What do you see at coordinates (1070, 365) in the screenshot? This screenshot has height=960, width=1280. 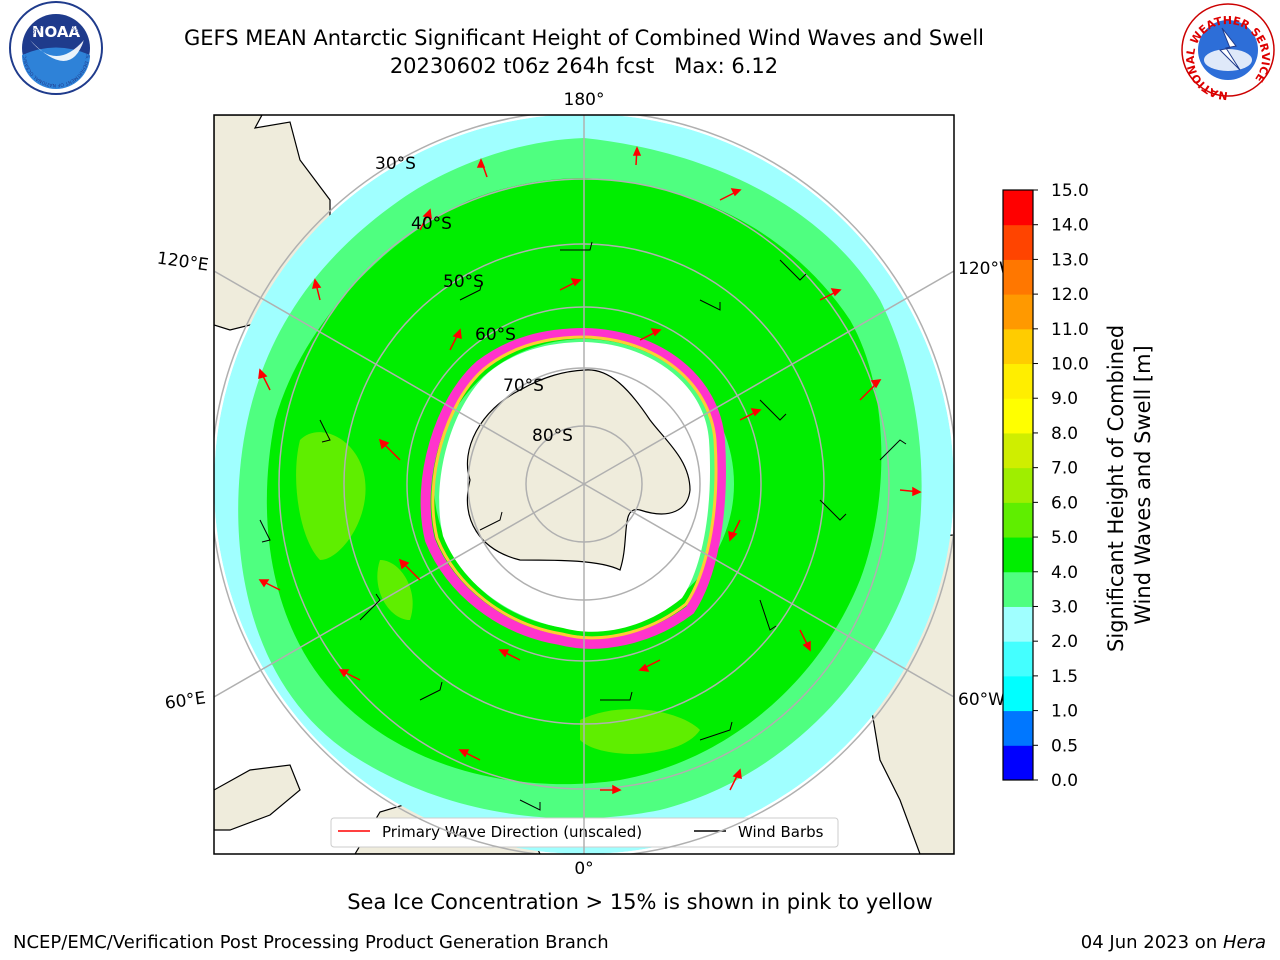 I see `colorbar-tick-label: 10.0` at bounding box center [1070, 365].